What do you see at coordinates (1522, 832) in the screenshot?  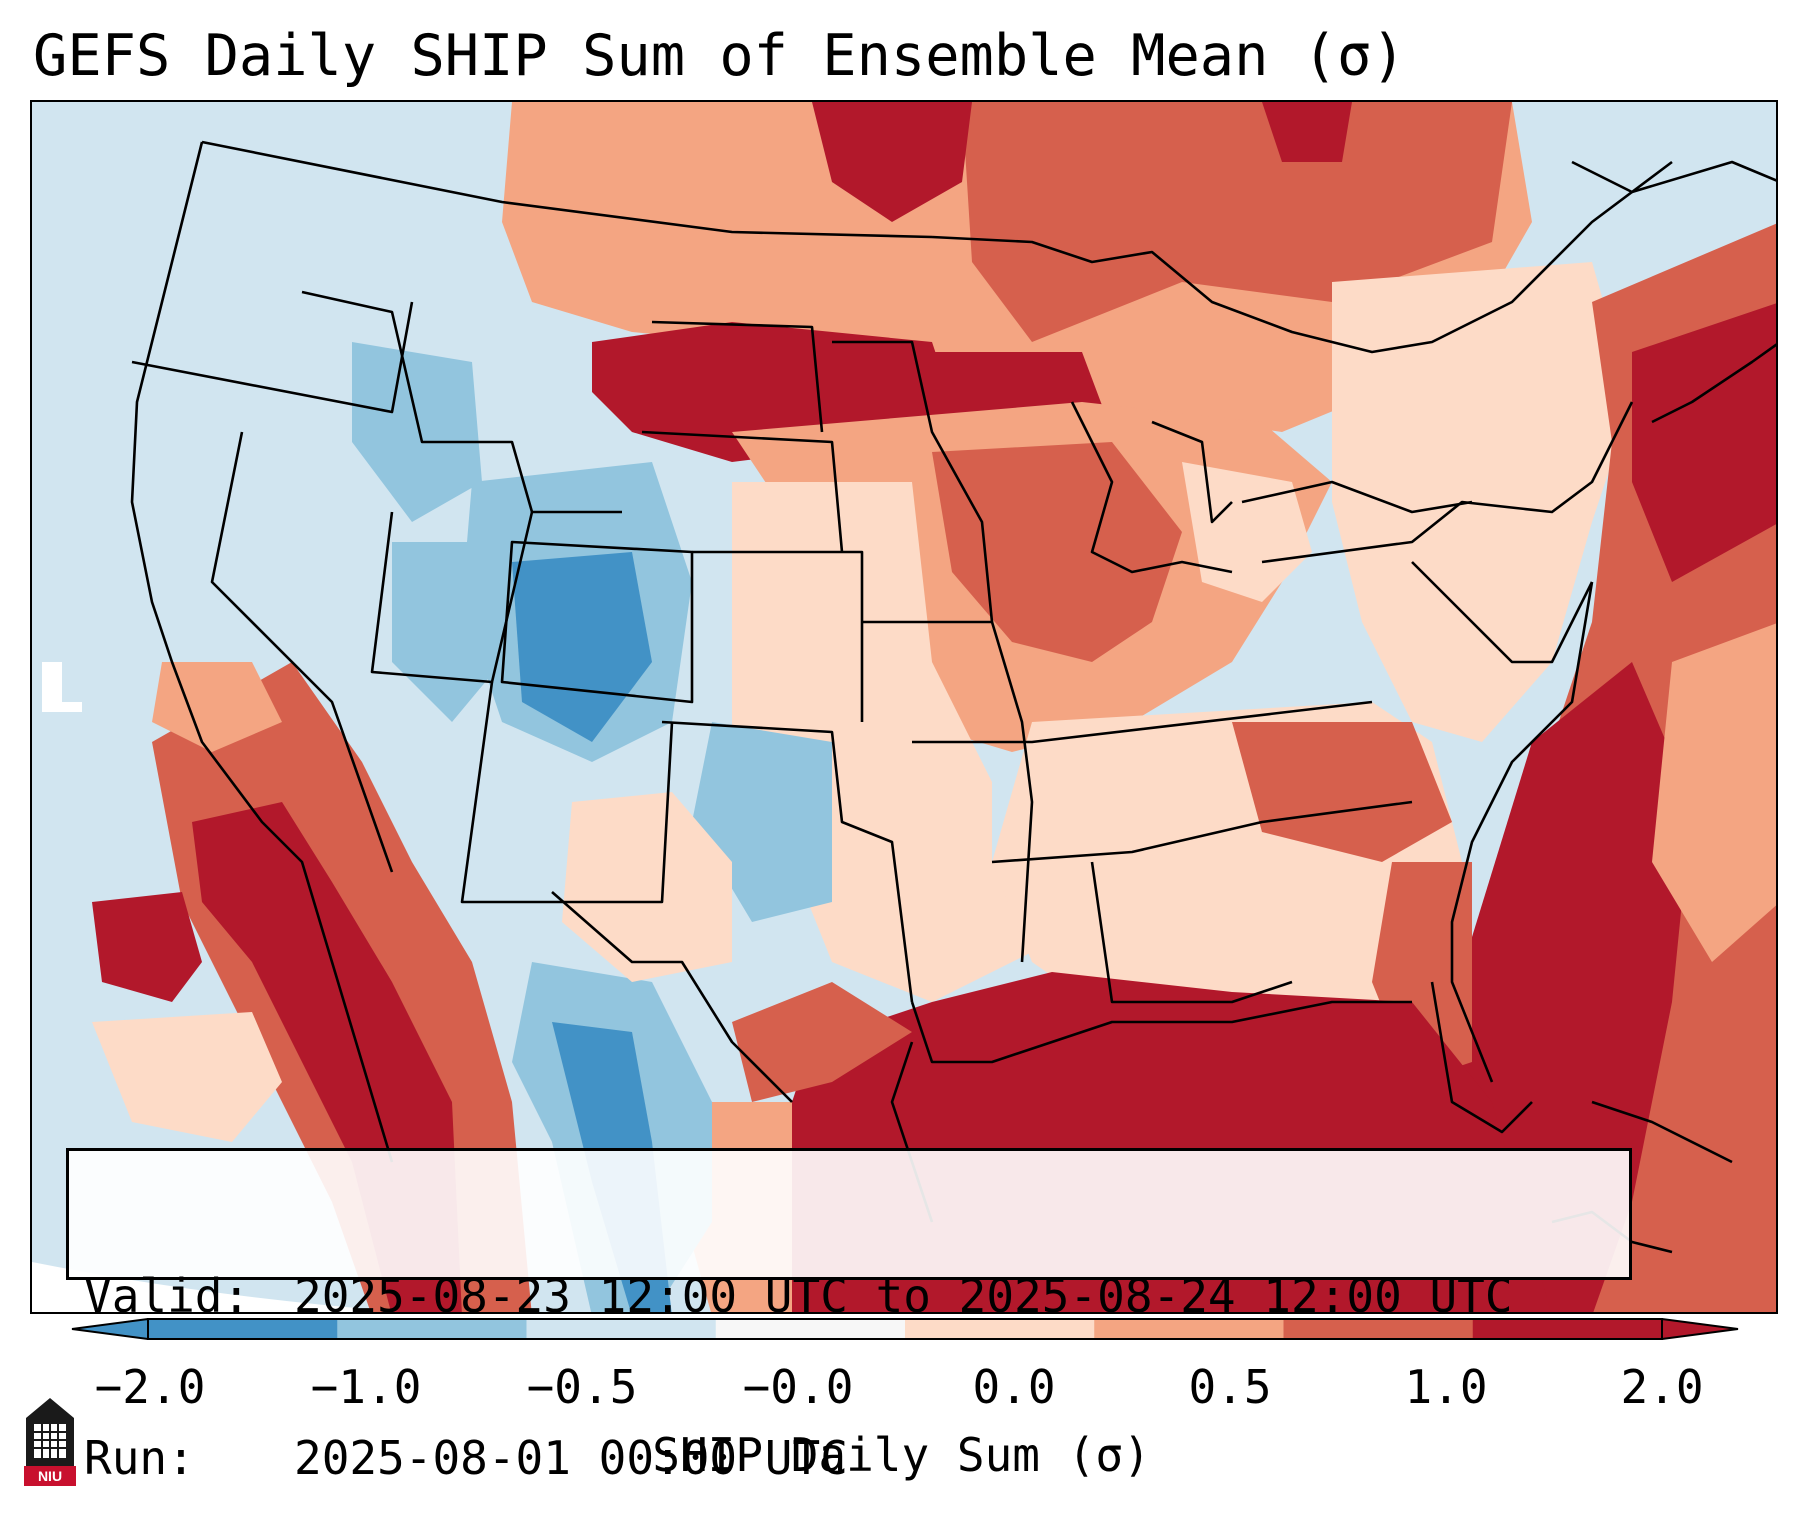 I see `east-coast` at bounding box center [1522, 832].